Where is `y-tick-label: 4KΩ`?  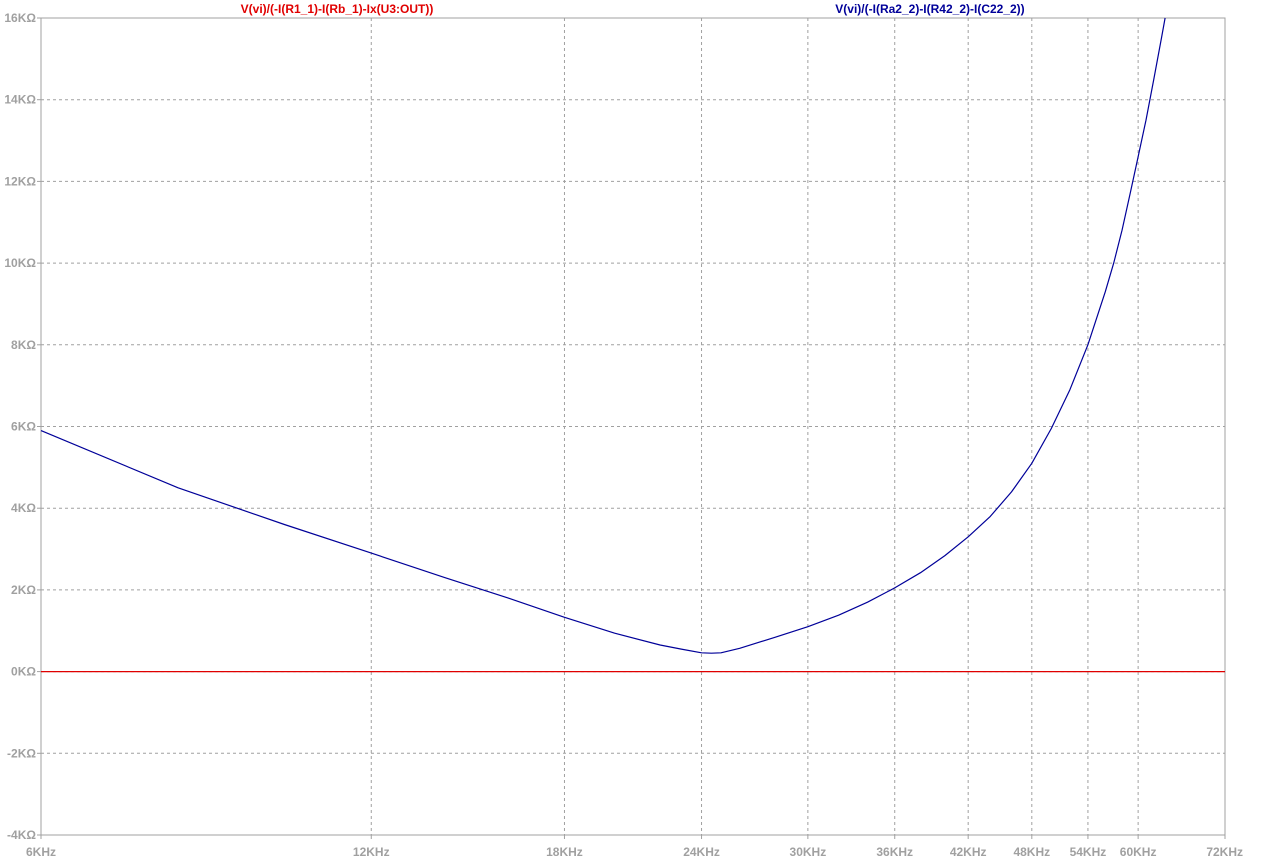
y-tick-label: 4KΩ is located at coordinates (23, 508).